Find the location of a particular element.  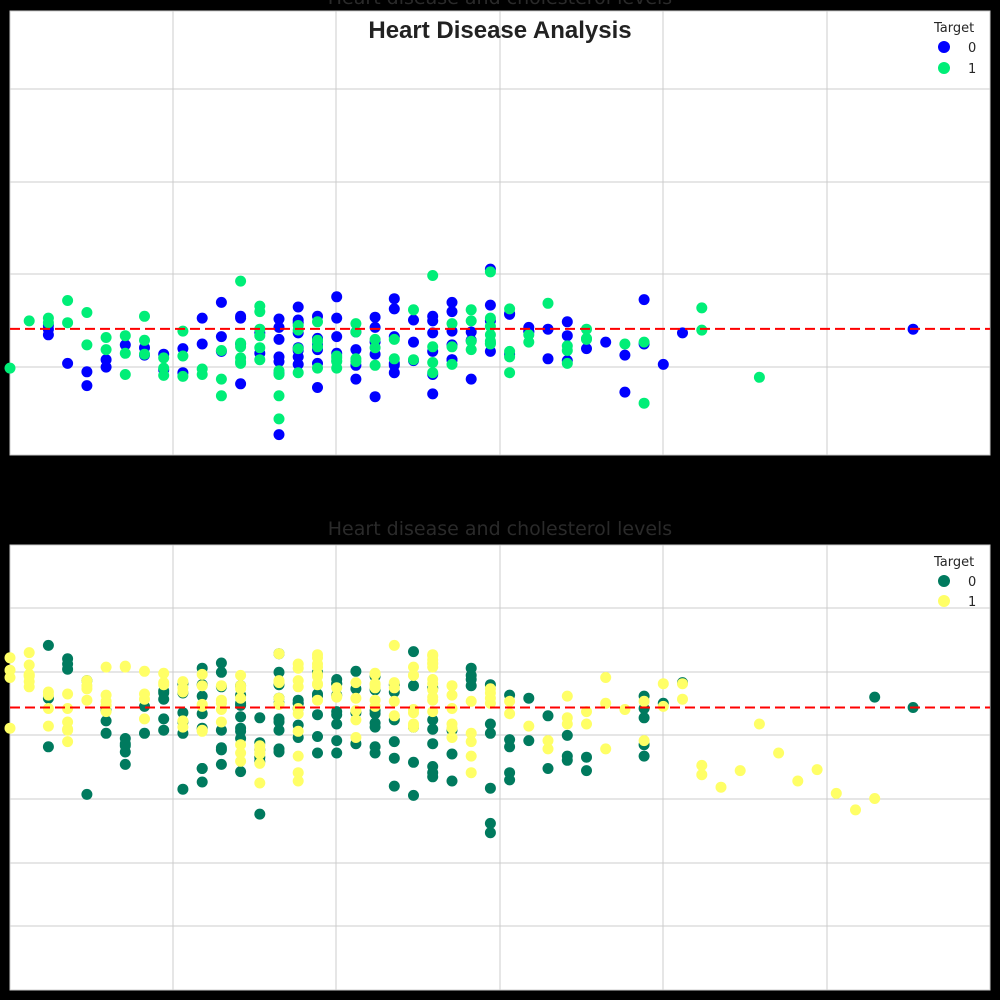

legend-title-top: Target is located at coordinates (953, 28).